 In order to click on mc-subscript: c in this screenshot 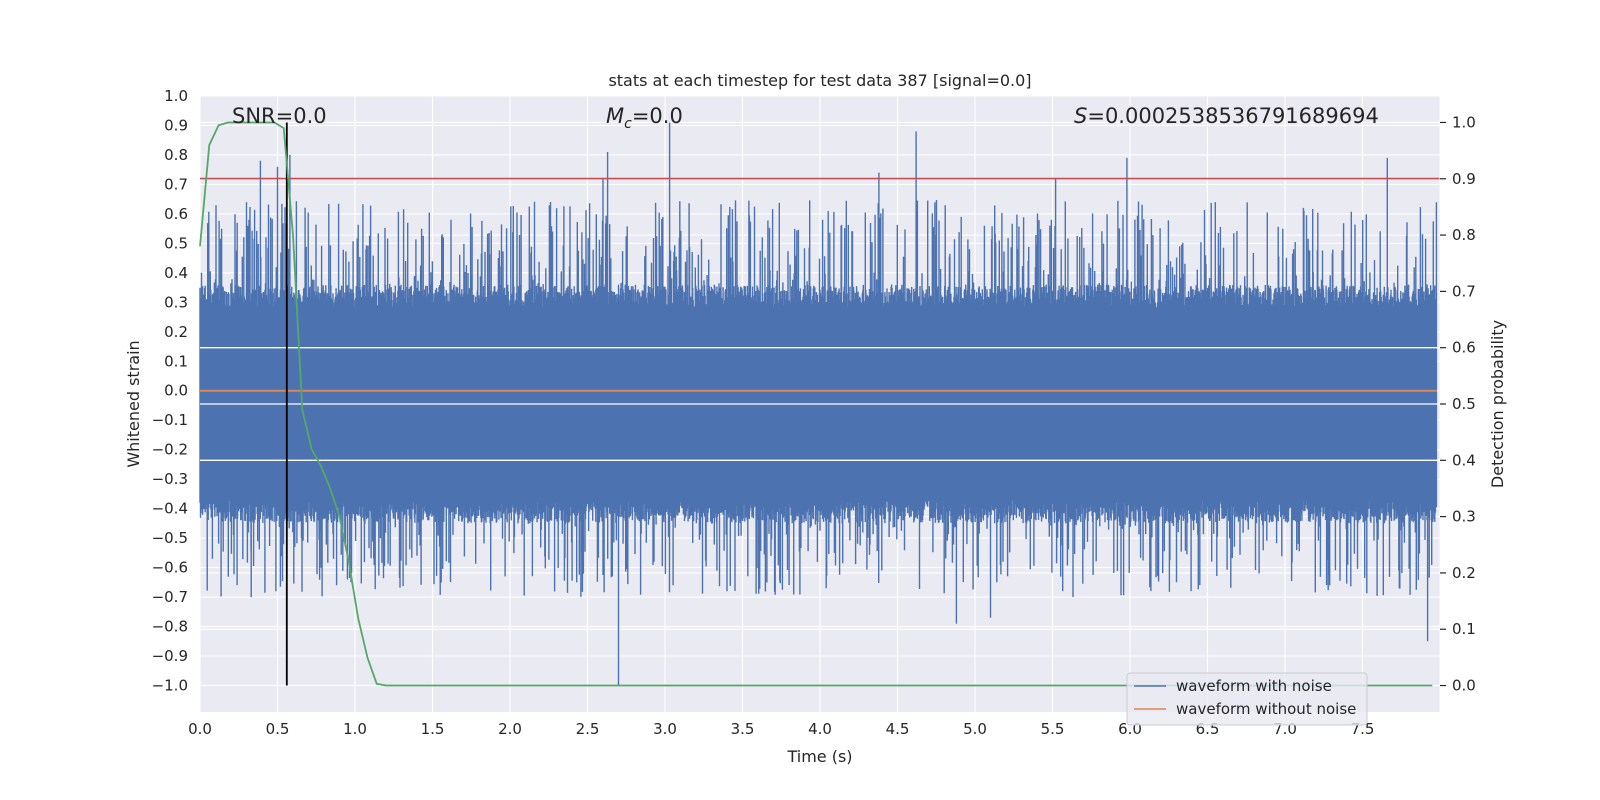, I will do `click(628, 124)`.